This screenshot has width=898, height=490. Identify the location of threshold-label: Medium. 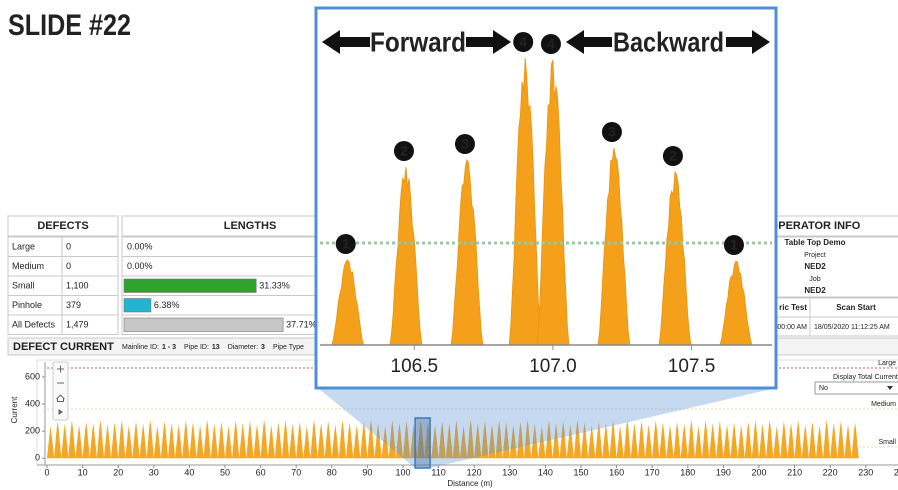
(883, 404).